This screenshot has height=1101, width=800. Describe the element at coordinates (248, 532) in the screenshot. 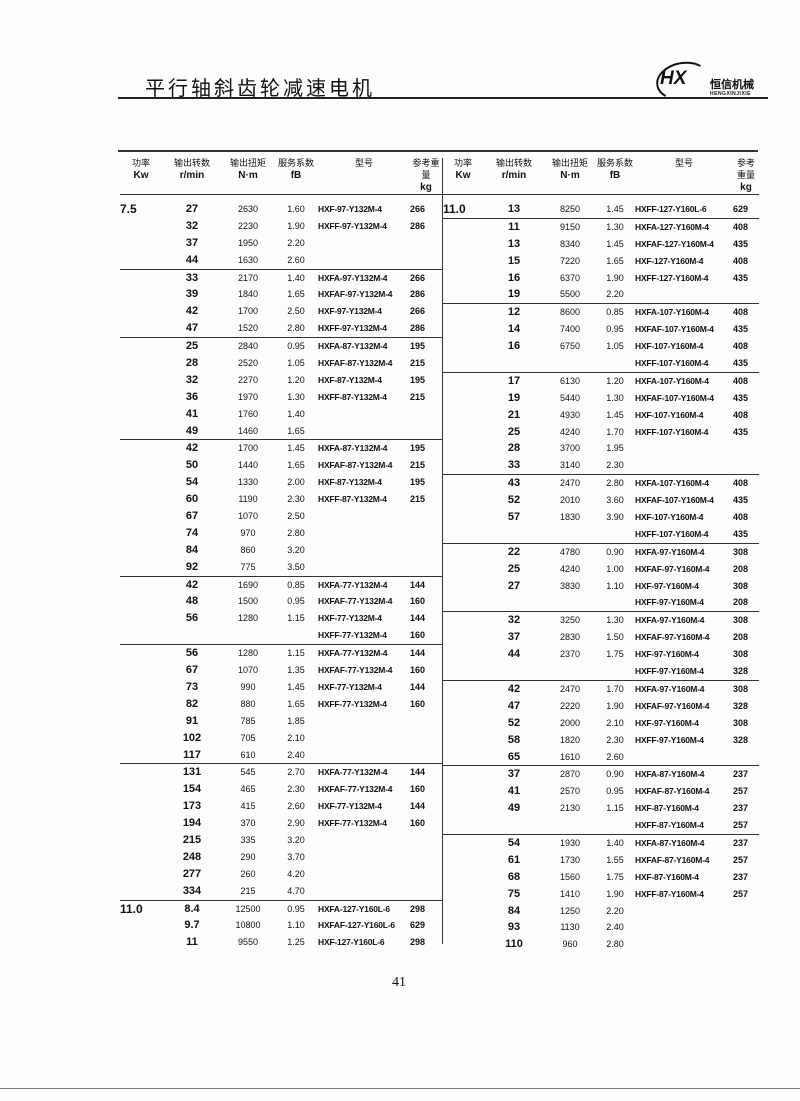

I see `cell-output-torque: 970` at that location.